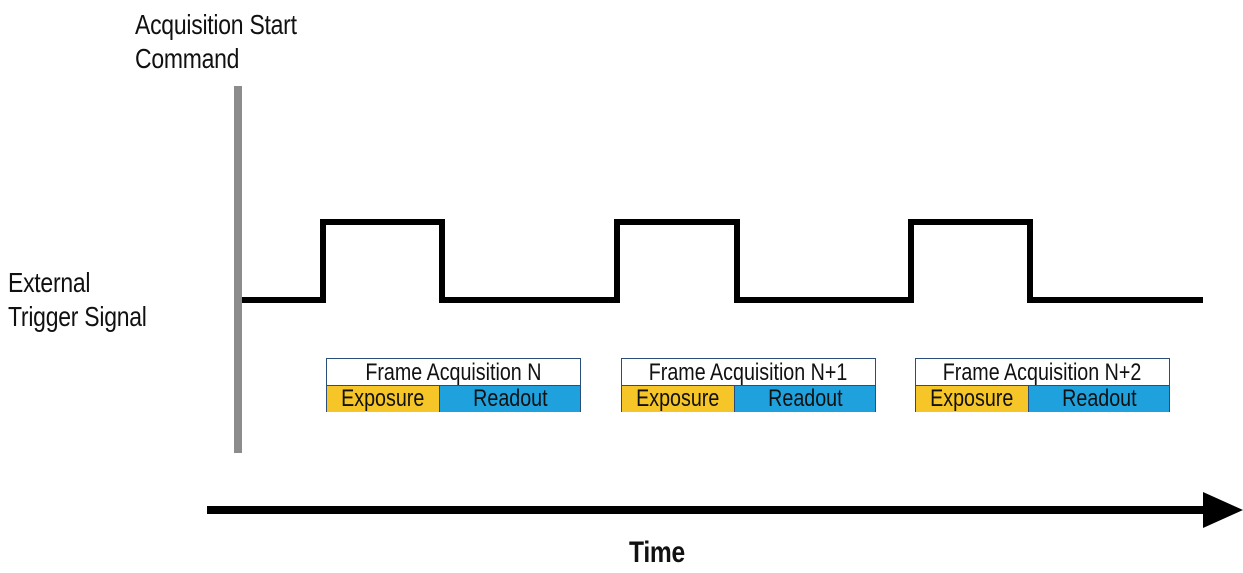 The height and width of the screenshot is (573, 1243). I want to click on external-trigger-label: External Trigger Signal, so click(77, 300).